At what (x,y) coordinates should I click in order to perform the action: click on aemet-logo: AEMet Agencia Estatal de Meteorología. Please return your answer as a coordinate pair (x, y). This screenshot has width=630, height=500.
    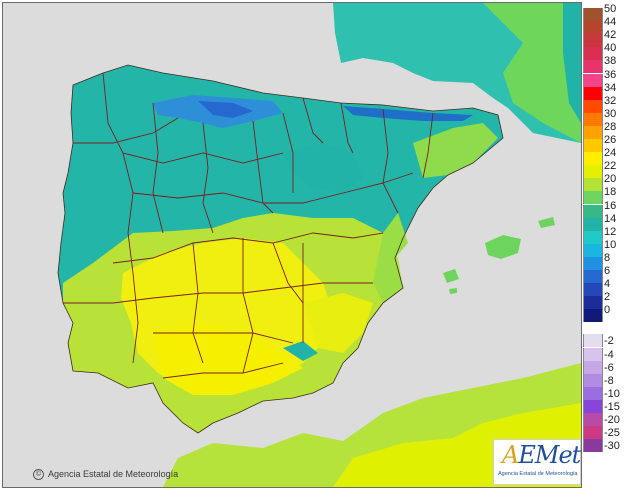
    Looking at the image, I should click on (537, 462).